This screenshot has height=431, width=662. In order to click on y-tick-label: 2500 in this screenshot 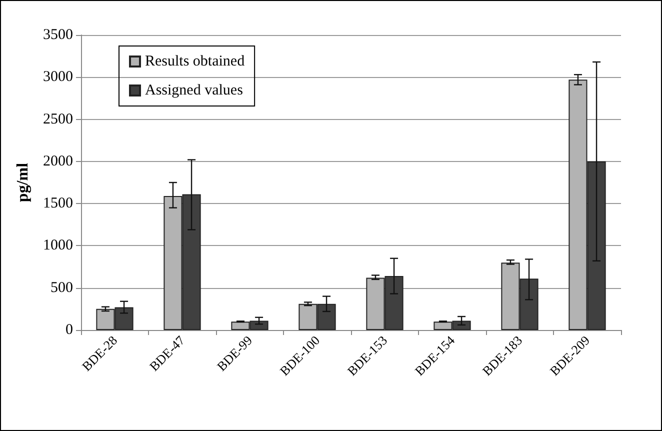, I will do `click(58, 119)`.